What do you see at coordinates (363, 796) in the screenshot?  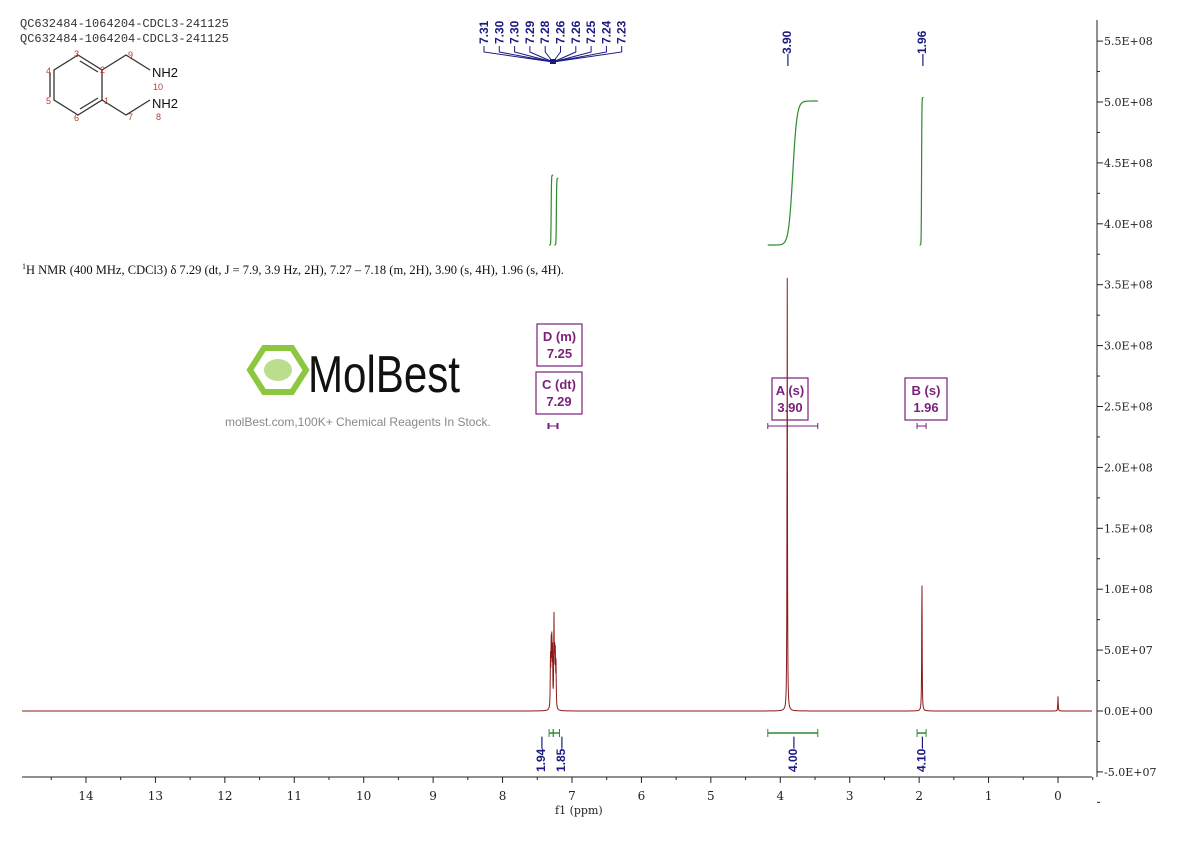 I see `x-tick-label: 10` at bounding box center [363, 796].